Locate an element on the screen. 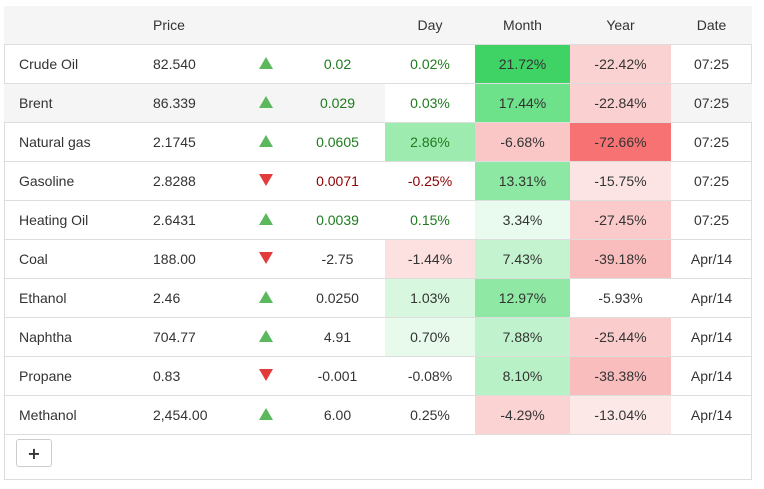 This screenshot has width=764, height=489. commodity-name: Natural gas is located at coordinates (72, 142).